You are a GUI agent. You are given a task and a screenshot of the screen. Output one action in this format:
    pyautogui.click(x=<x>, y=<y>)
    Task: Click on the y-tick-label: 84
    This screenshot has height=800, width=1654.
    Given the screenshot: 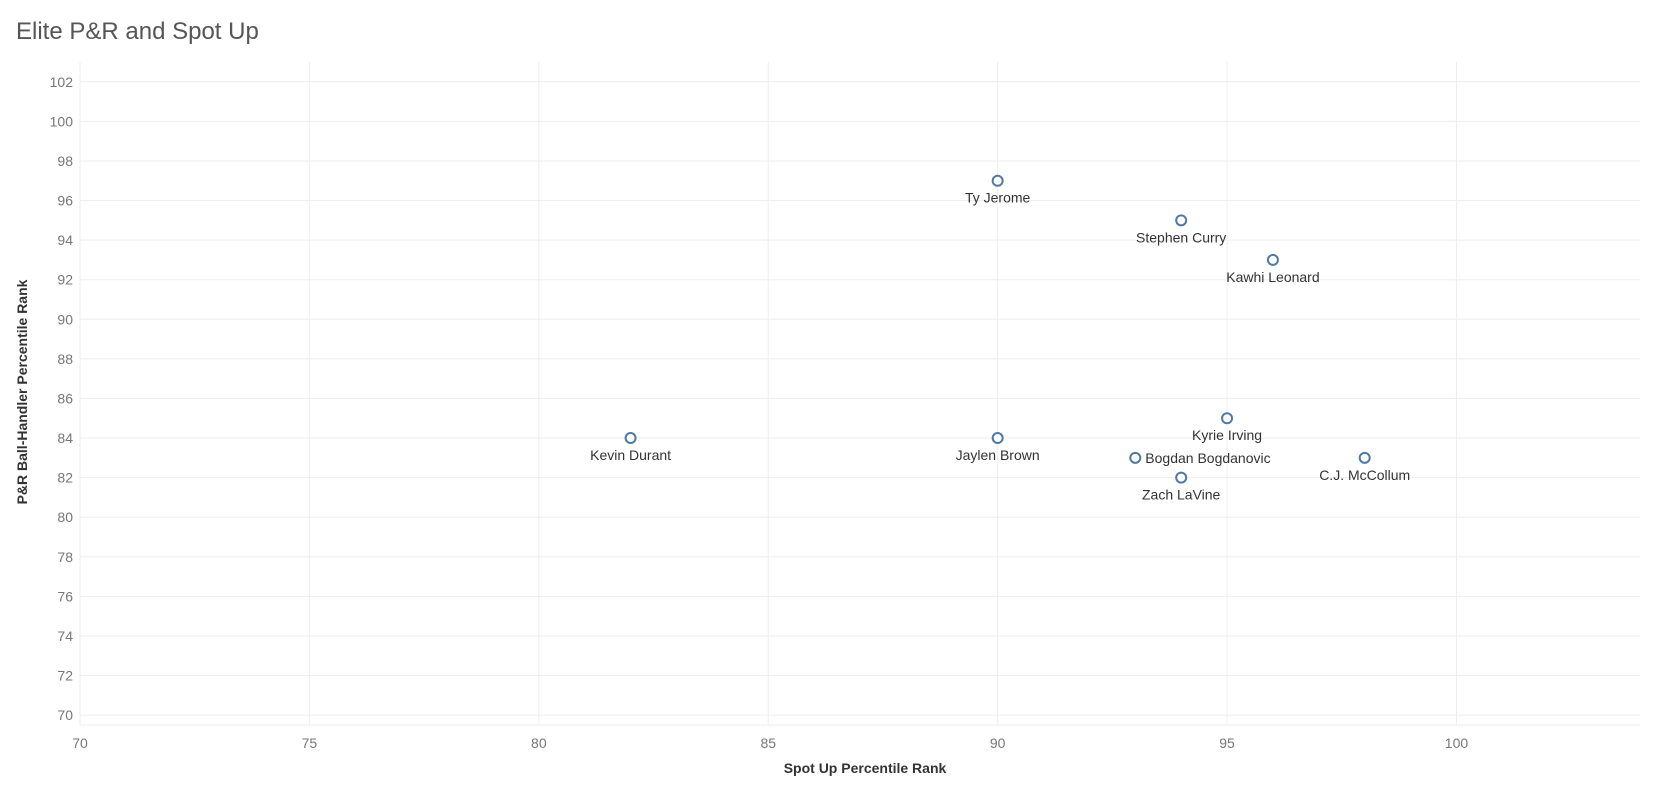 What is the action you would take?
    pyautogui.click(x=65, y=438)
    